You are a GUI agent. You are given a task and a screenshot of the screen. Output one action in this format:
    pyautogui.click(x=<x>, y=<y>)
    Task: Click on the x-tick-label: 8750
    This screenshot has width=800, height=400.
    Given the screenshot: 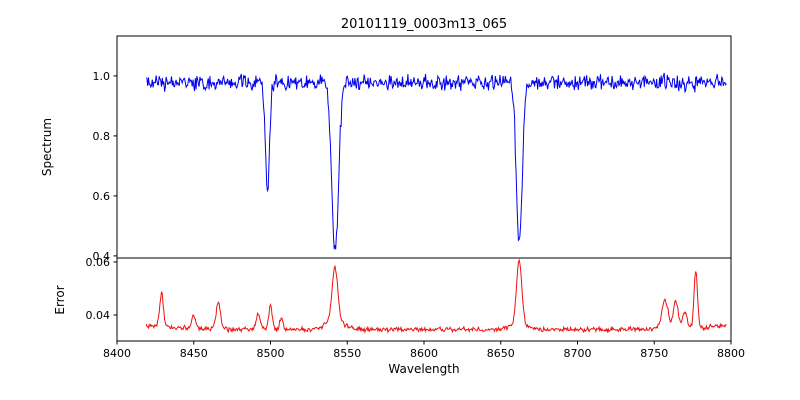 What is the action you would take?
    pyautogui.click(x=654, y=353)
    